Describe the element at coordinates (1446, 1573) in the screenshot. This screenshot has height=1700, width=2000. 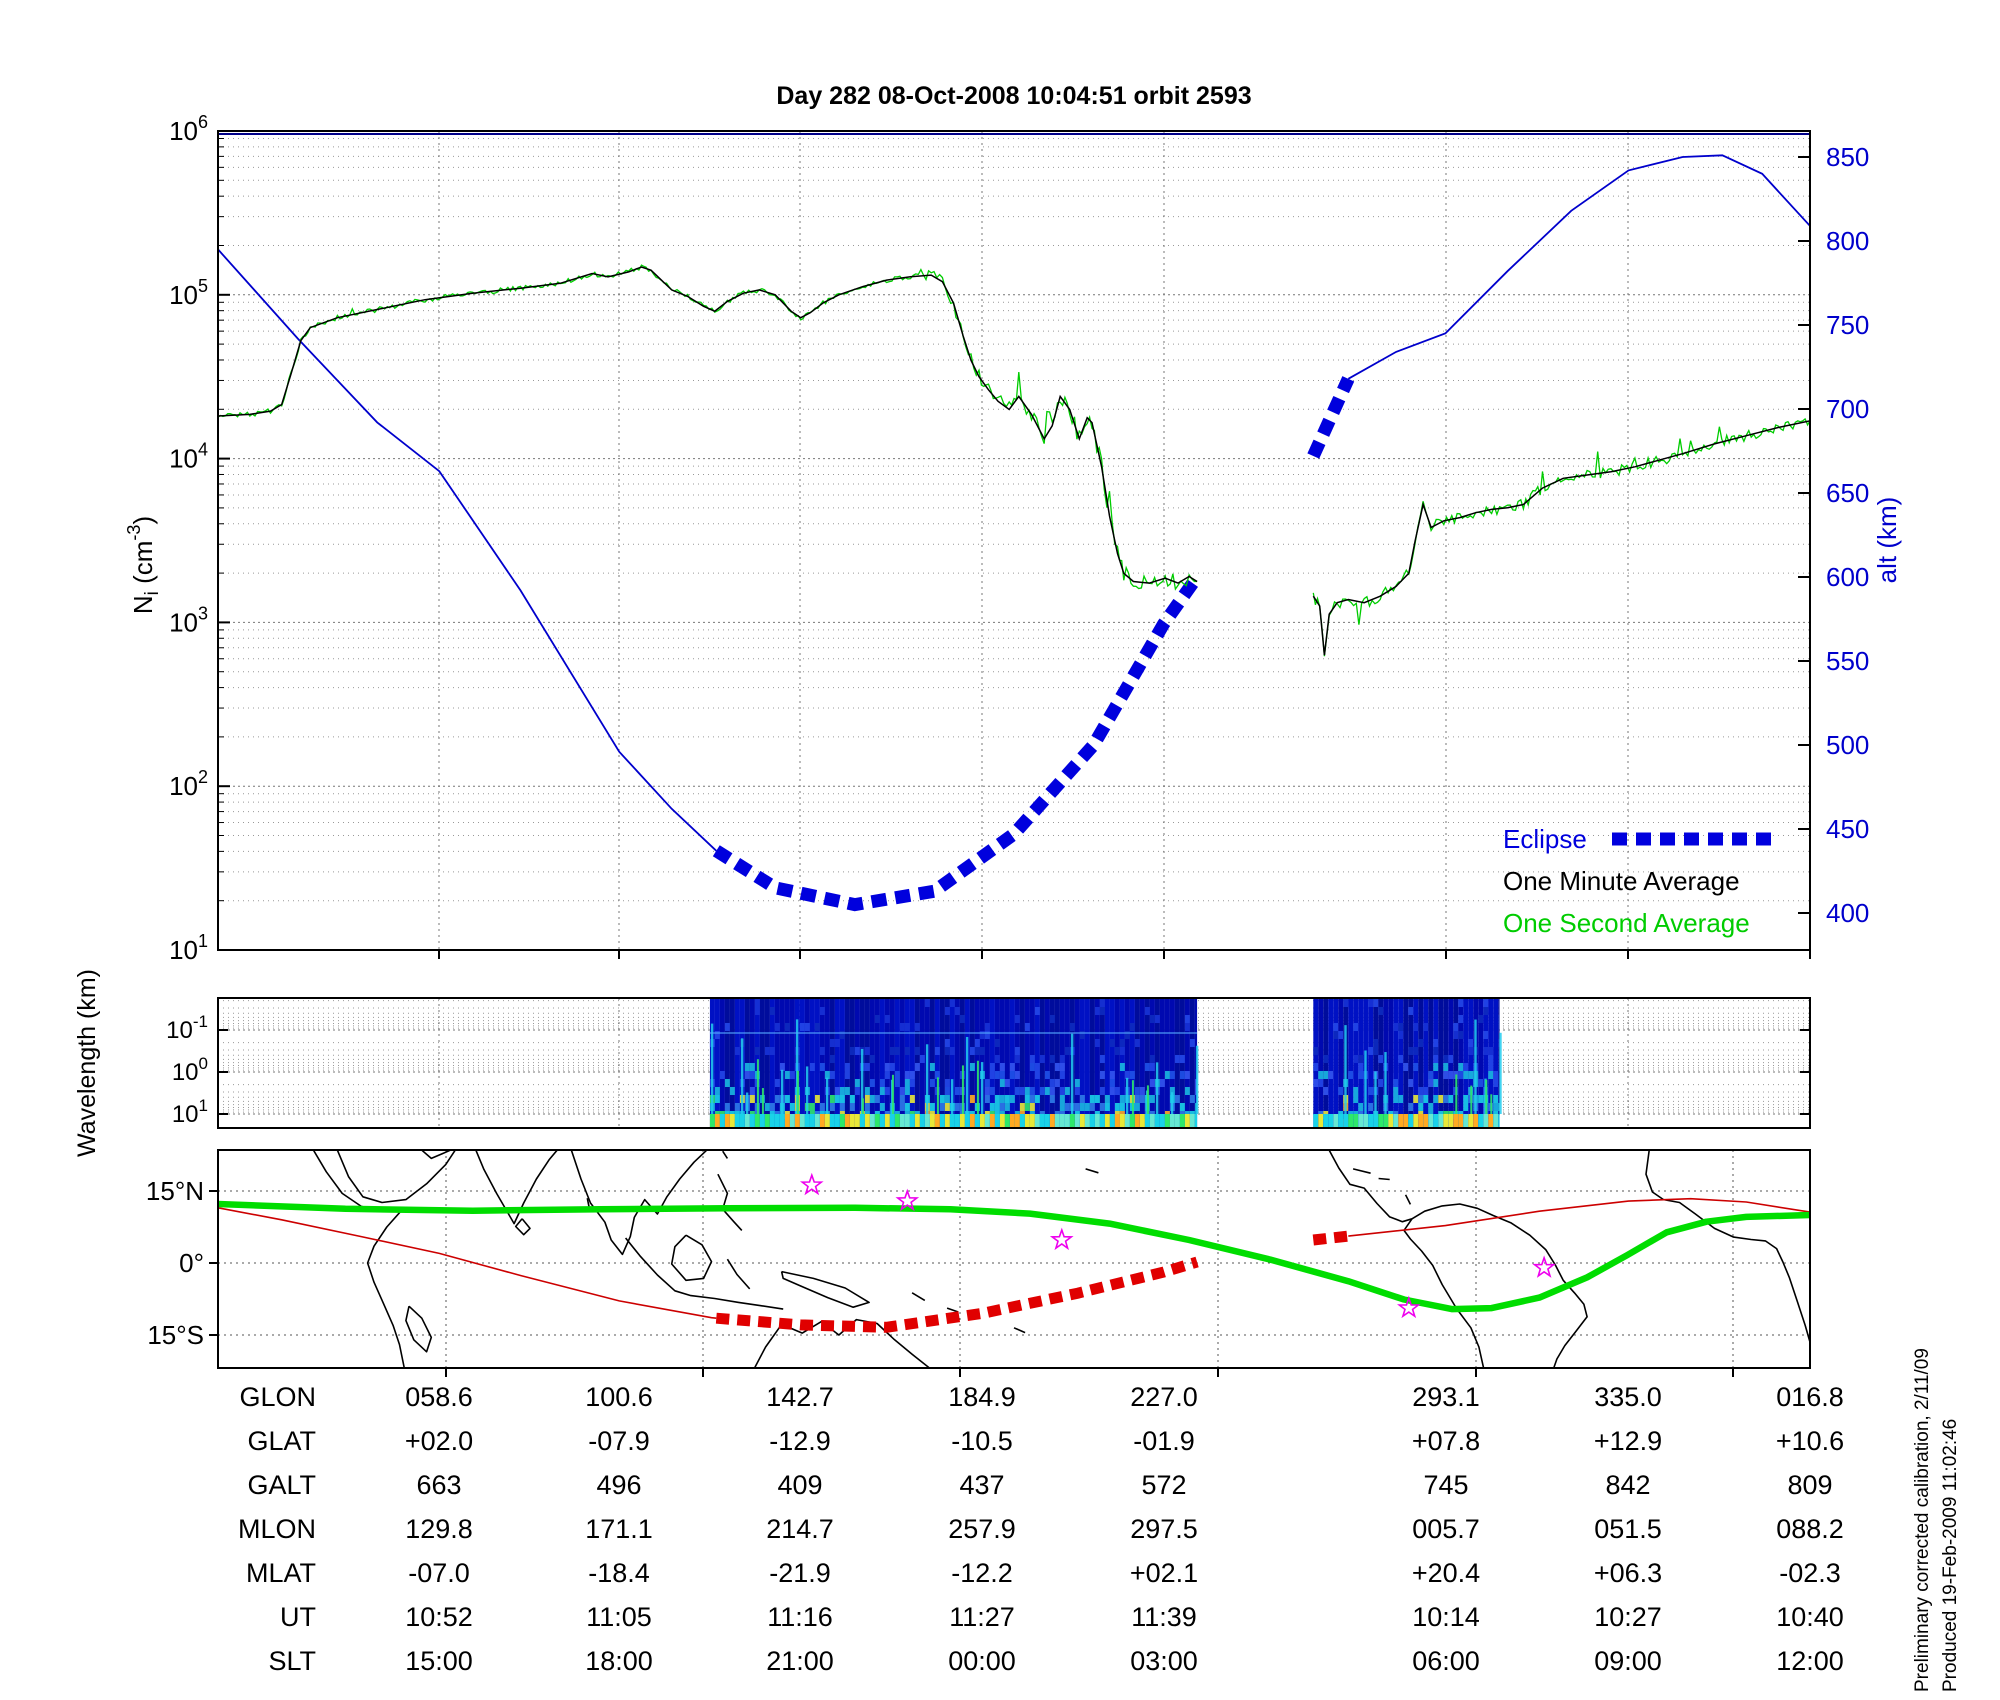
I see `table-cell: +20.4` at that location.